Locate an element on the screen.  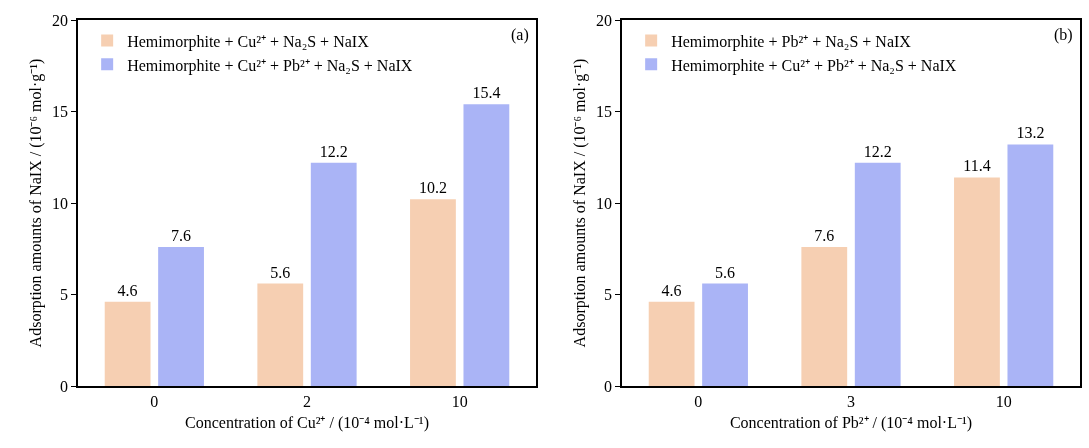
legend-label: Hemimorphite + Pb²⁺ + Na₂S + NaIX is located at coordinates (791, 41).